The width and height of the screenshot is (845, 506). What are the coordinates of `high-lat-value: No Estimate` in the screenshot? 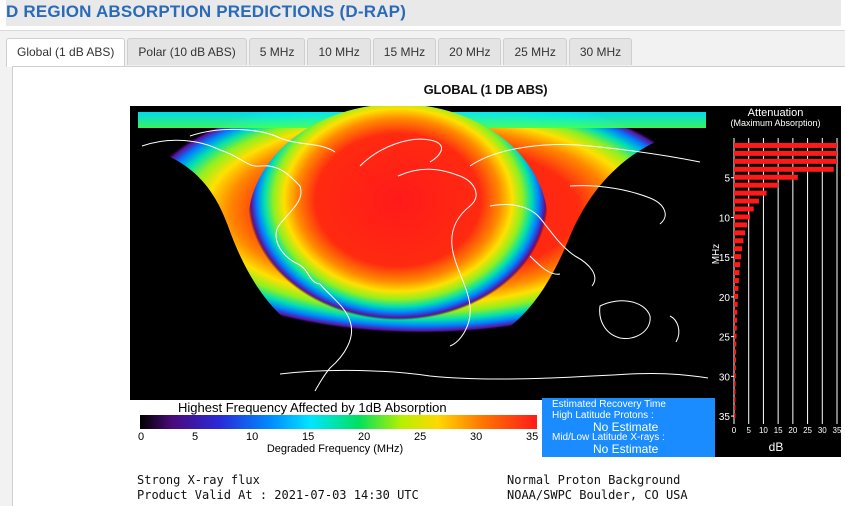 It's located at (626, 427).